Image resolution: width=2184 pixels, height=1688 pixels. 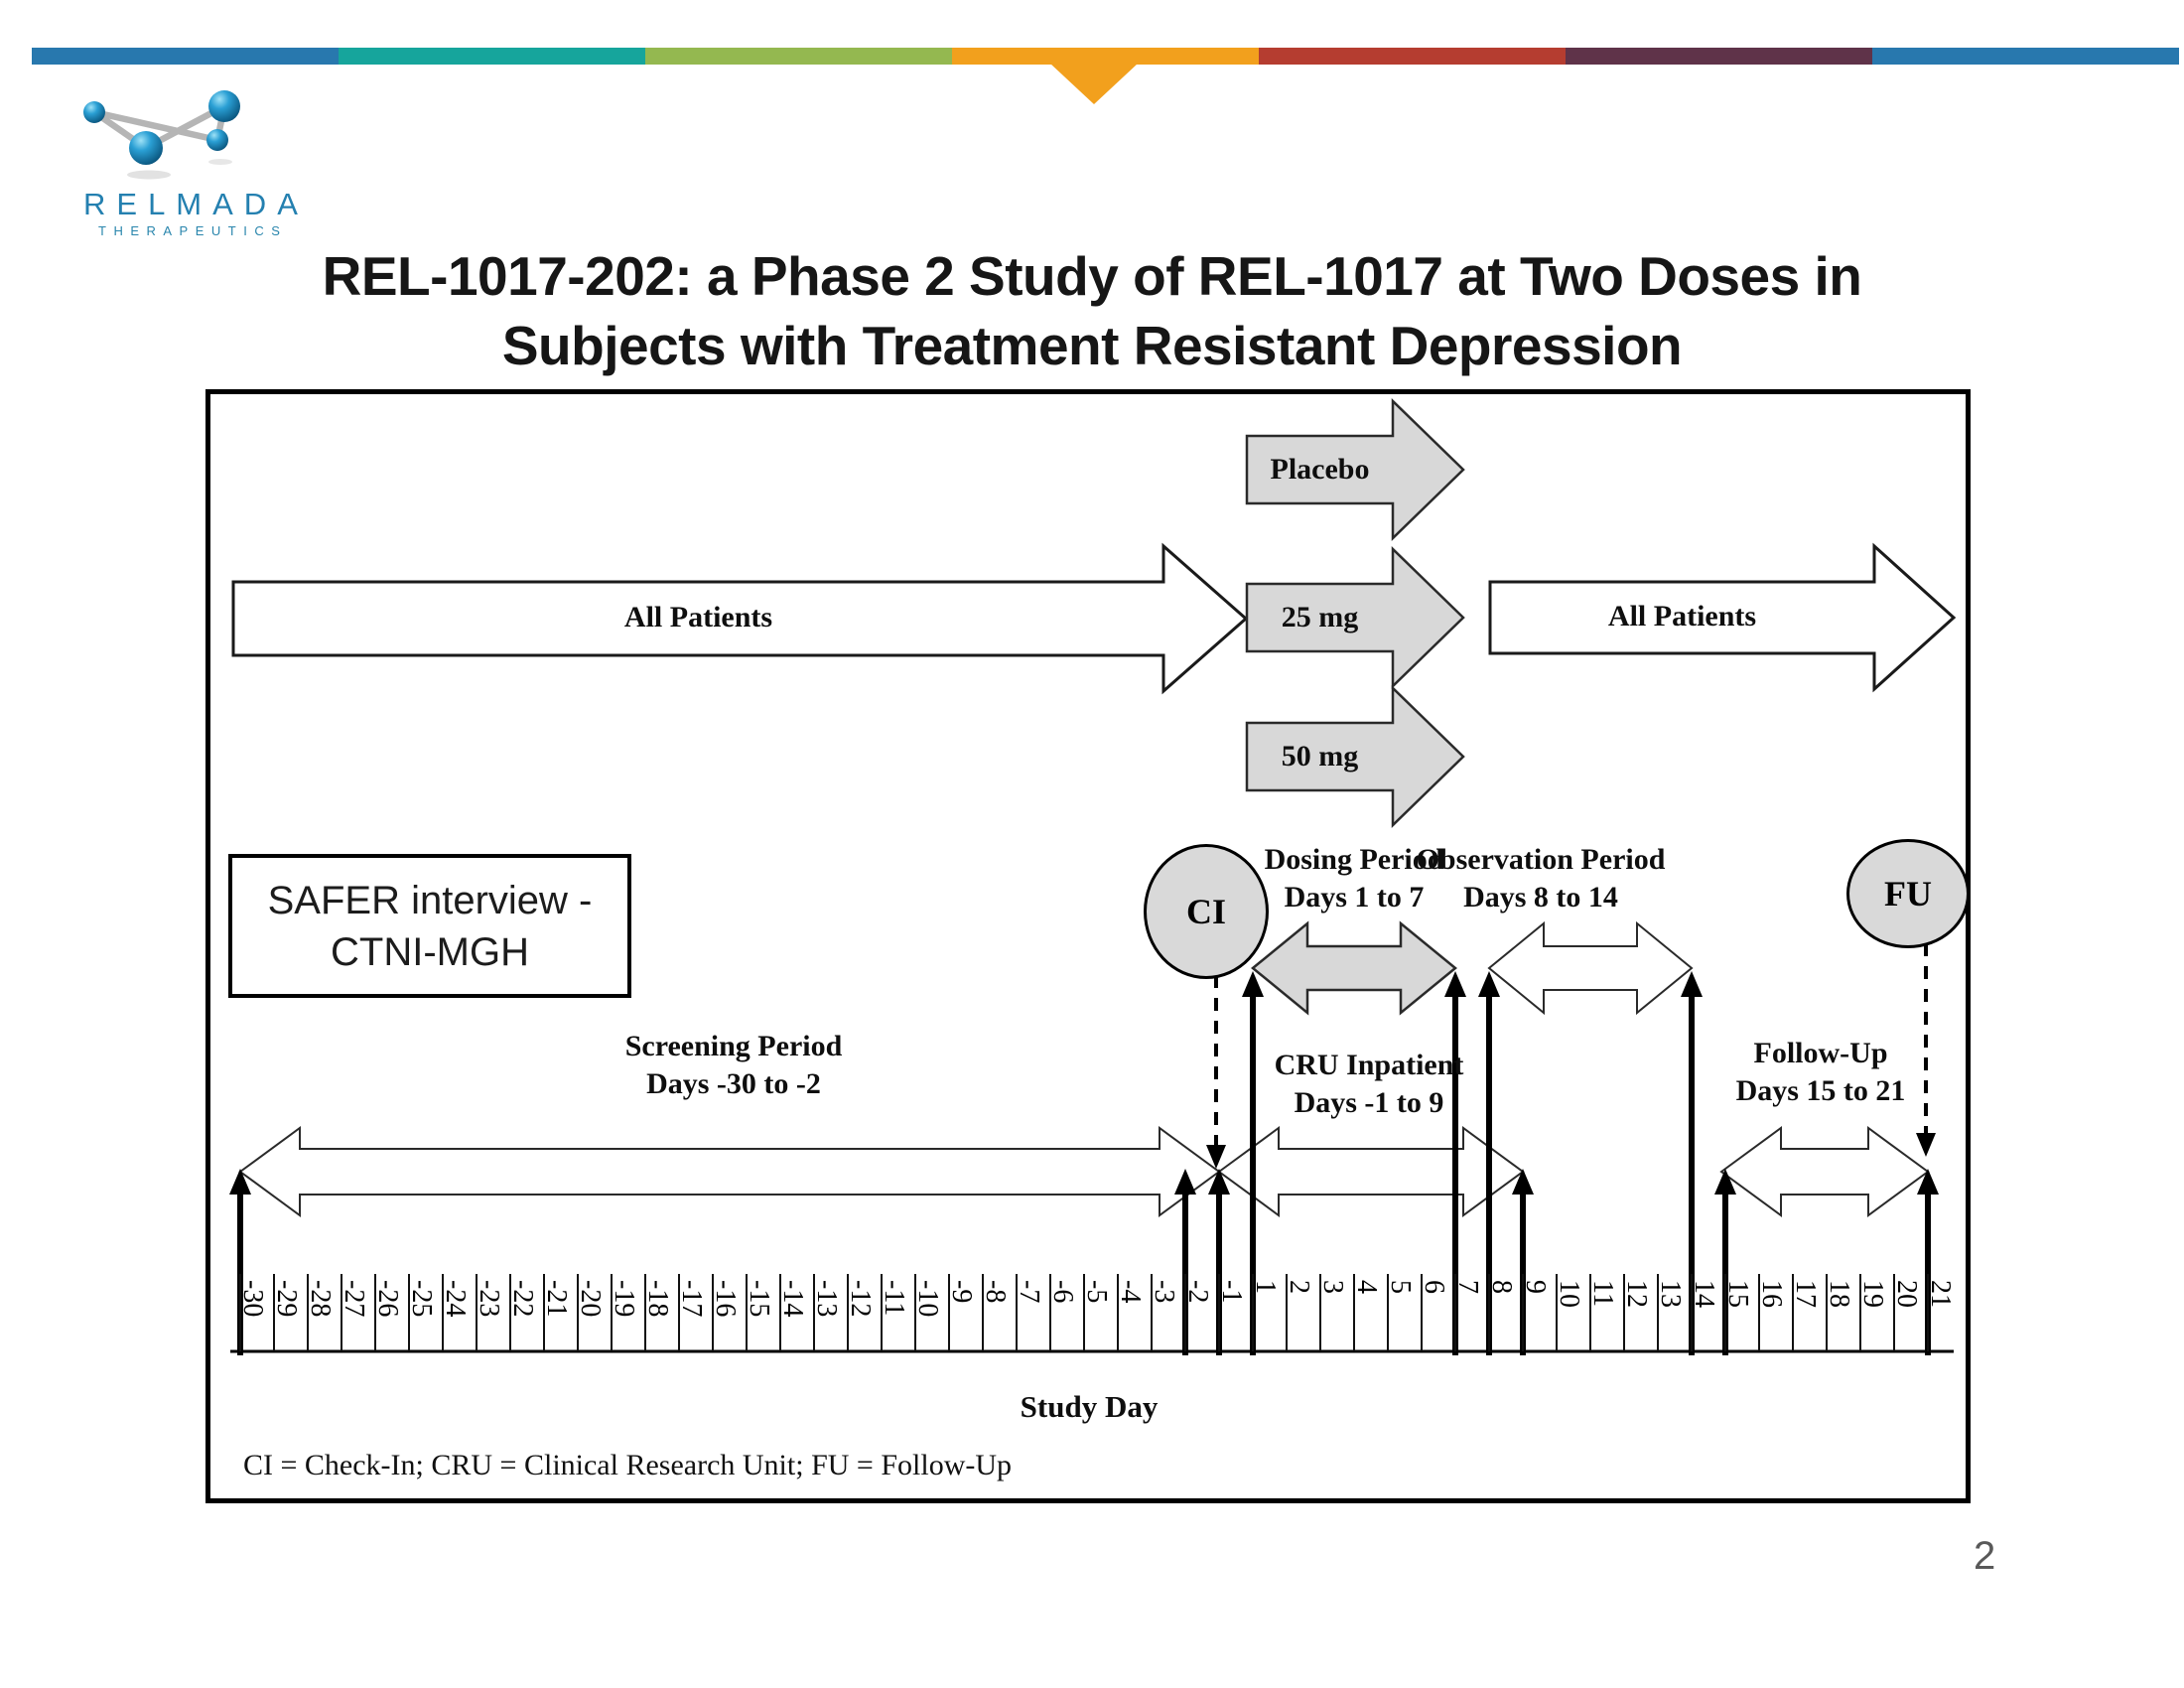 What do you see at coordinates (1185, 1312) in the screenshot?
I see `timeline-tick-day--2` at bounding box center [1185, 1312].